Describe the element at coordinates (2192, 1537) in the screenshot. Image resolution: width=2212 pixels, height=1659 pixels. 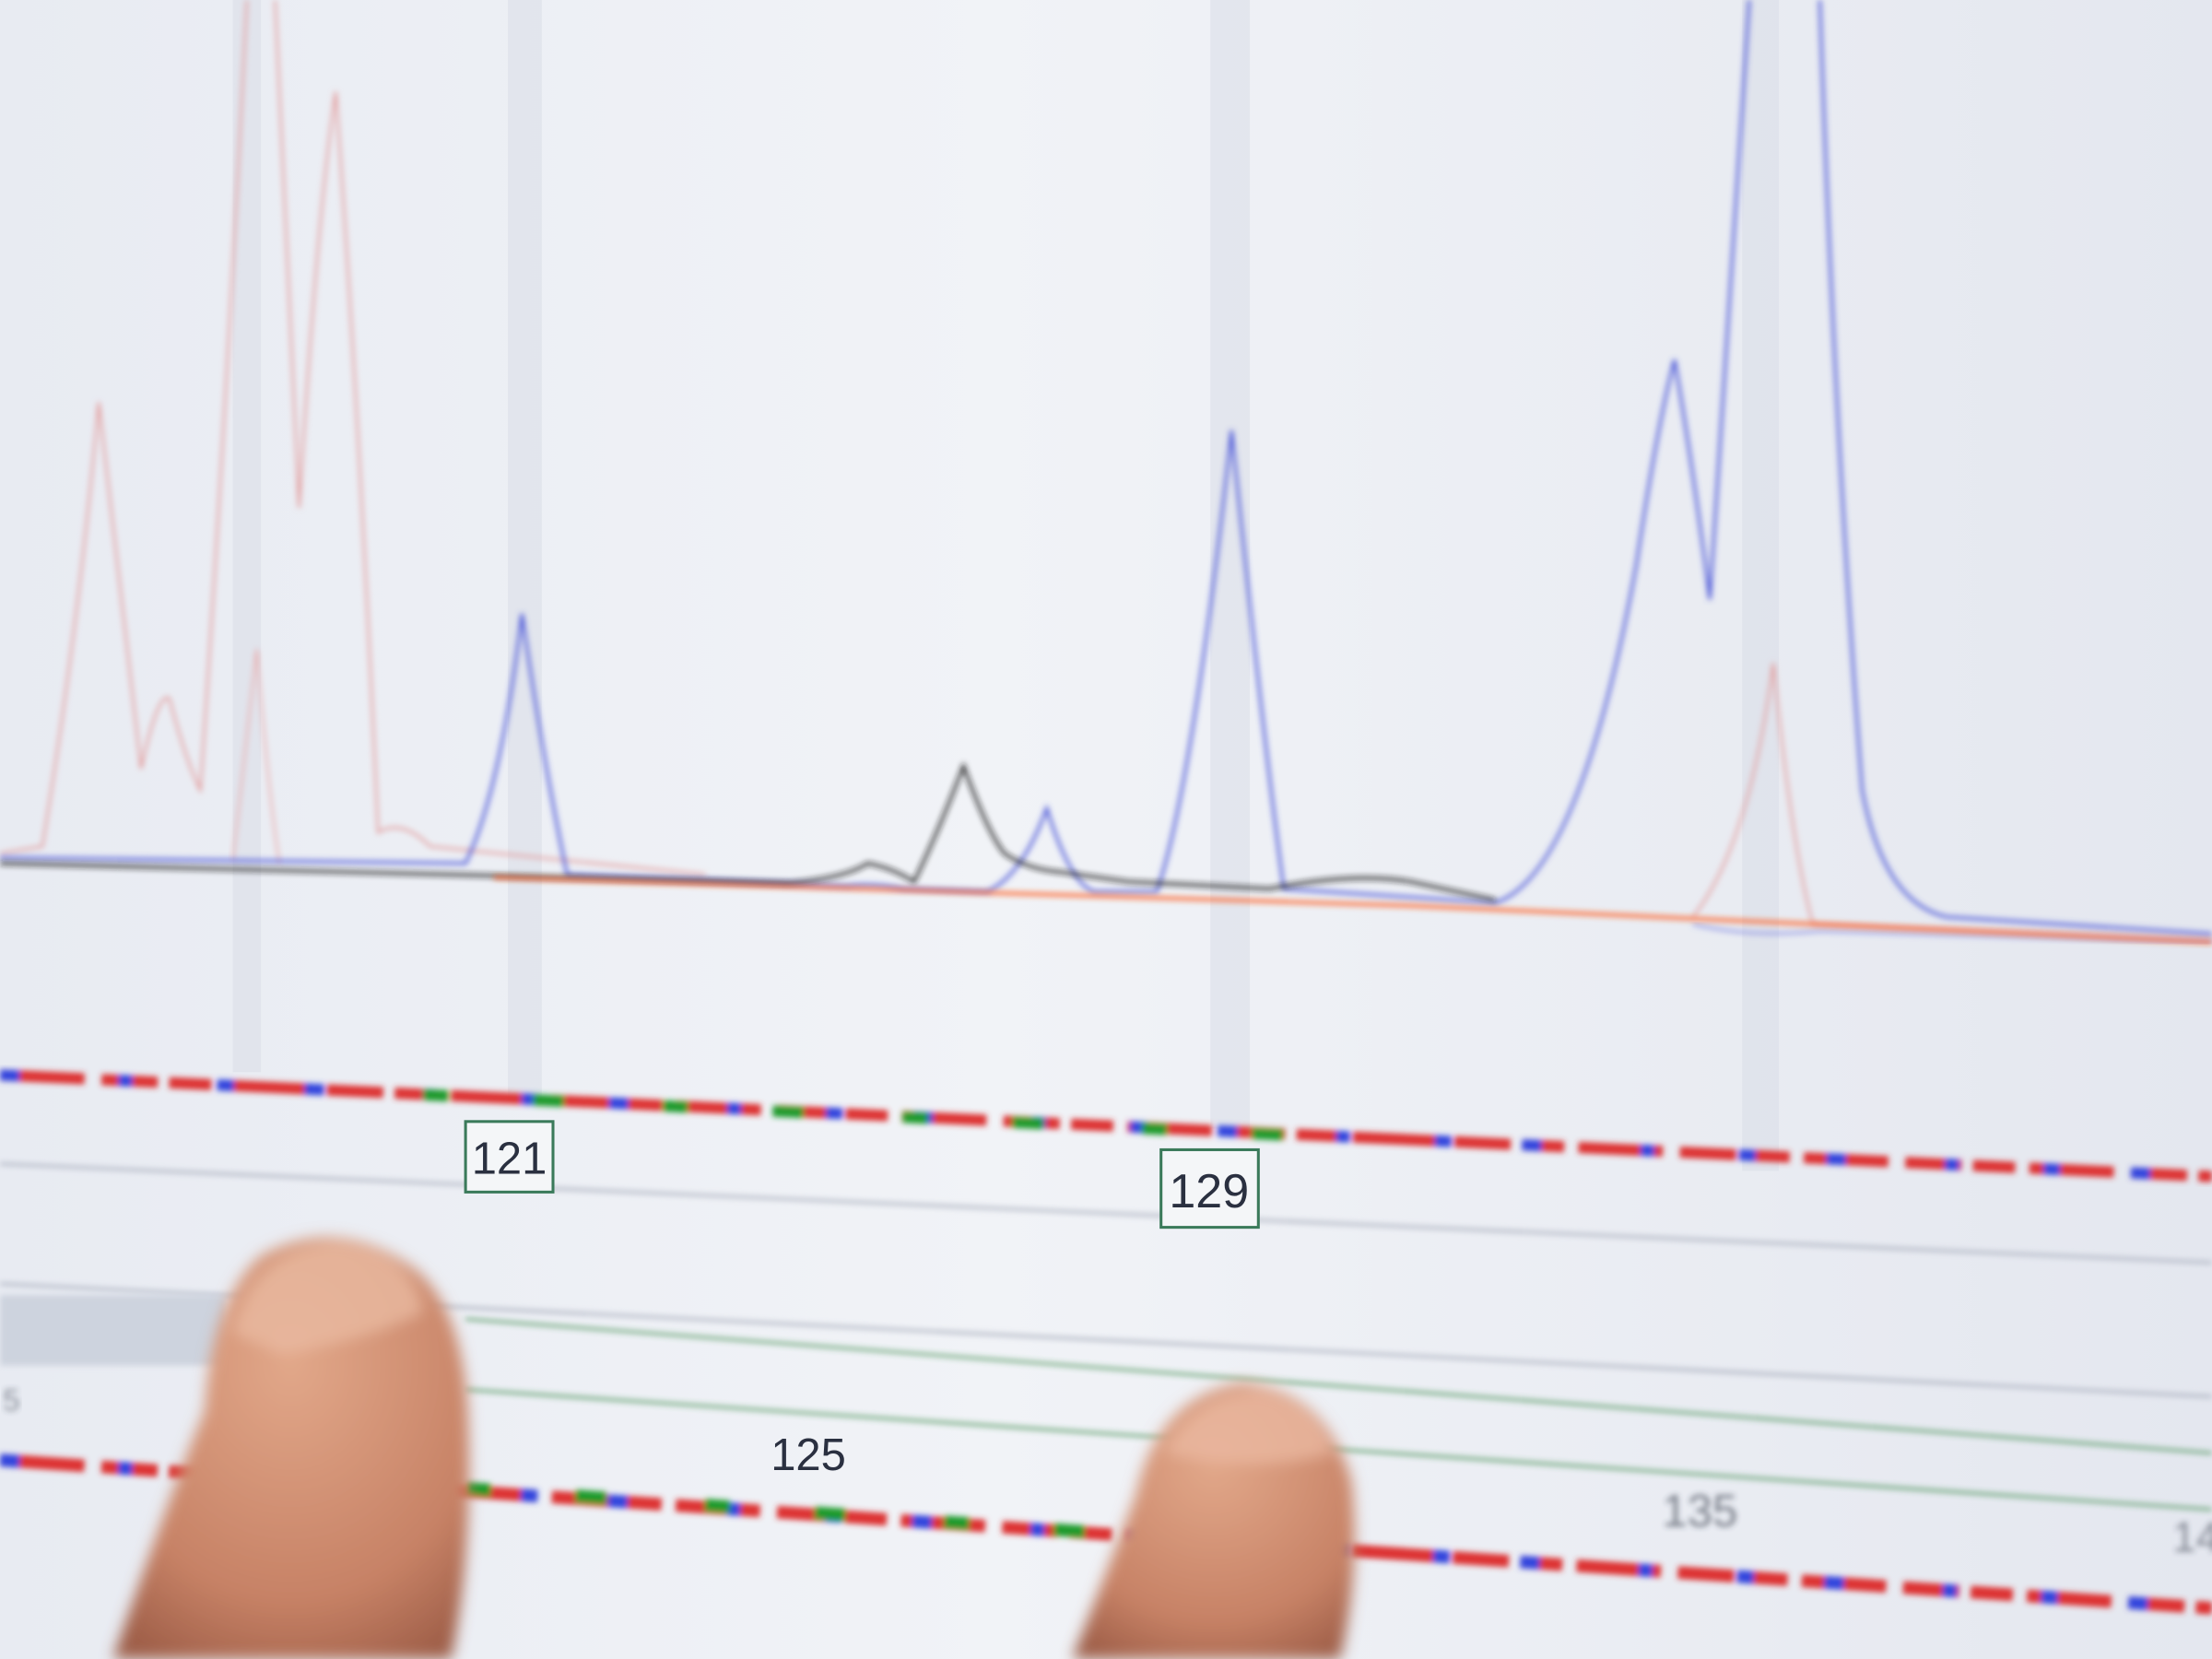
I see `size-tick-140: 14` at that location.